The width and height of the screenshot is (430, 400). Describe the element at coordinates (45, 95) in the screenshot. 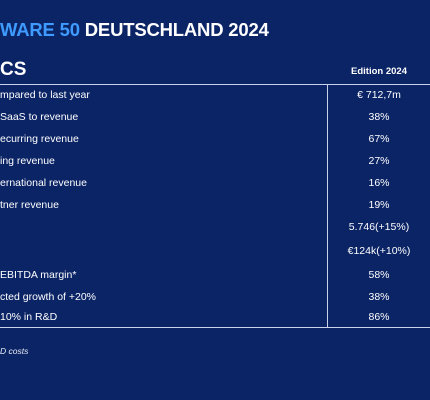

I see `row-label: mpared to last year` at that location.